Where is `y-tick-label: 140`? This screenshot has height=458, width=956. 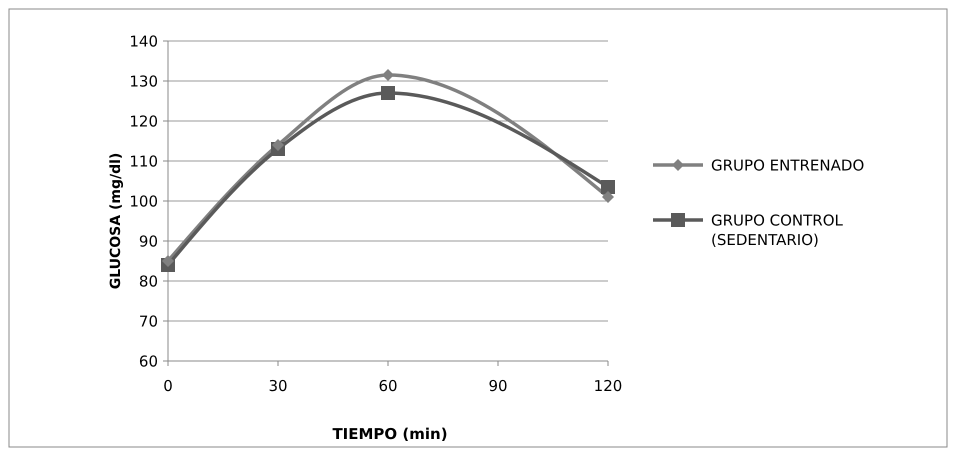 y-tick-label: 140 is located at coordinates (143, 41).